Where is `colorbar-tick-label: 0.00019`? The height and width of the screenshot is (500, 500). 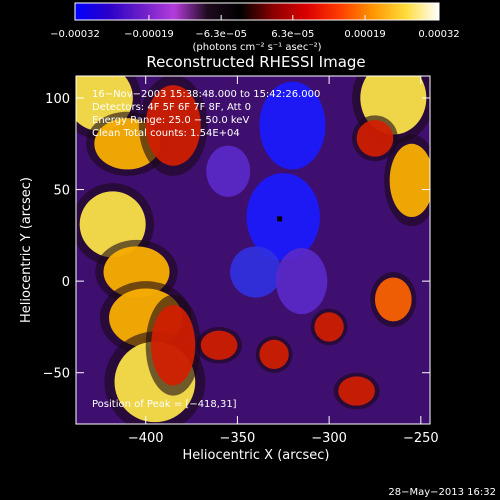 colorbar-tick-label: 0.00019 is located at coordinates (364, 34).